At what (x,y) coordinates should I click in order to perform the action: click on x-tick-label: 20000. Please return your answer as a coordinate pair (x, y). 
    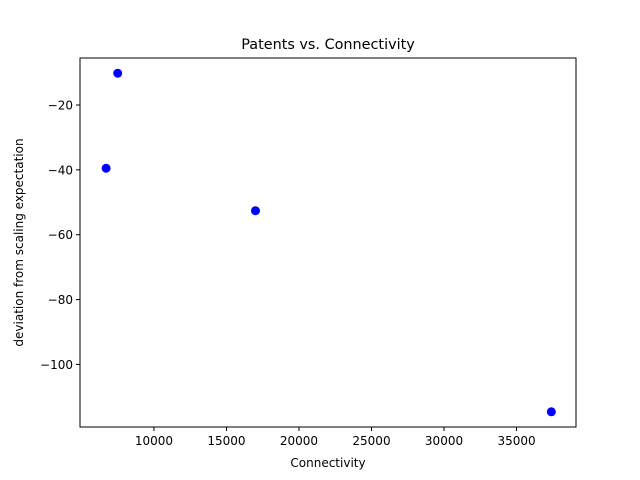
    Looking at the image, I should click on (299, 441).